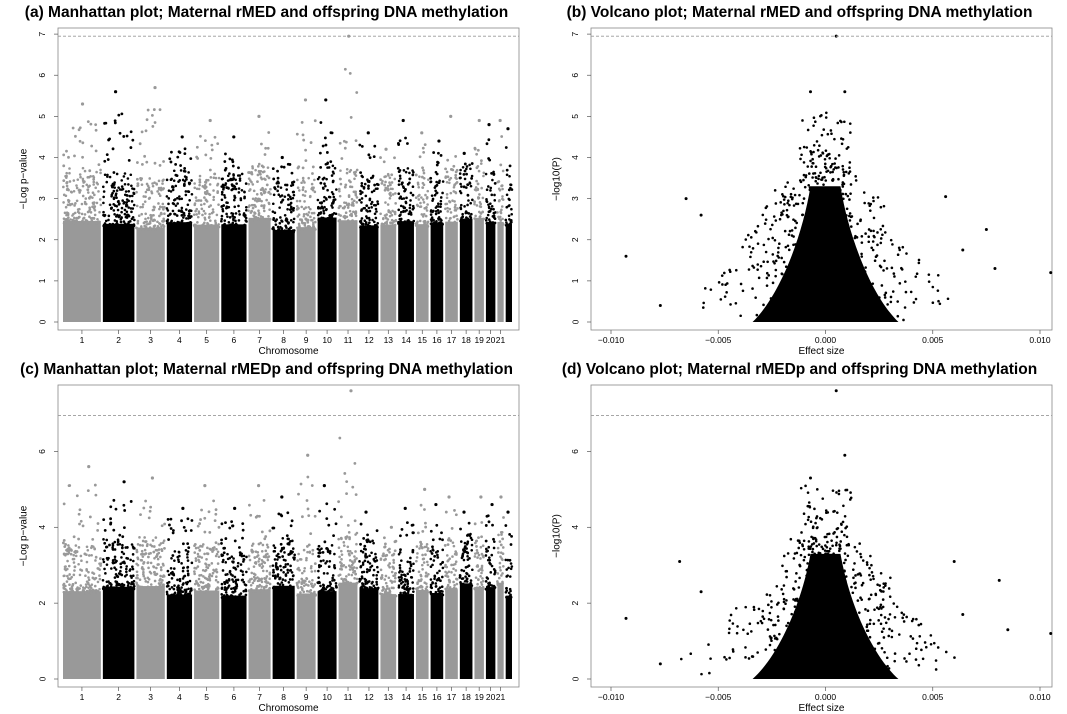 The image size is (1067, 714). Describe the element at coordinates (118, 697) in the screenshot. I see `x-tick-label: 2` at that location.